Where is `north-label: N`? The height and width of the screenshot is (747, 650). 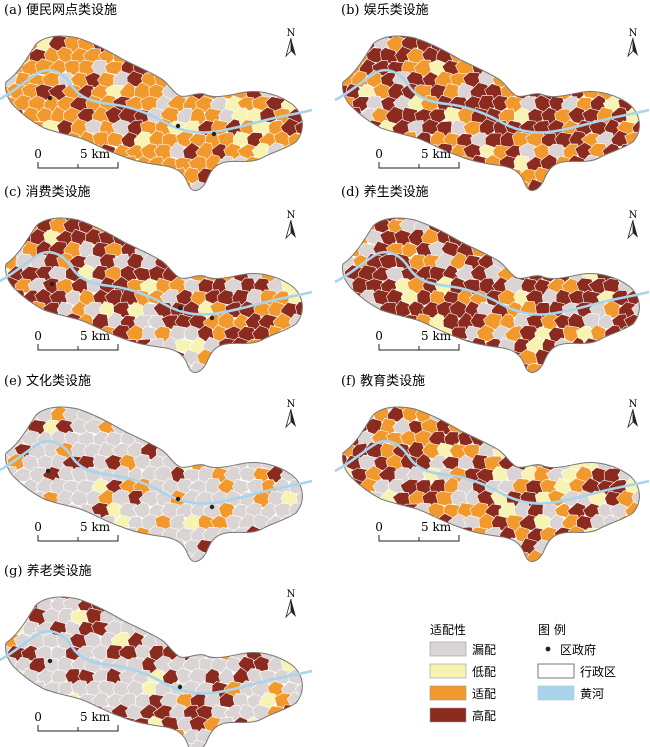 north-label: N is located at coordinates (633, 33).